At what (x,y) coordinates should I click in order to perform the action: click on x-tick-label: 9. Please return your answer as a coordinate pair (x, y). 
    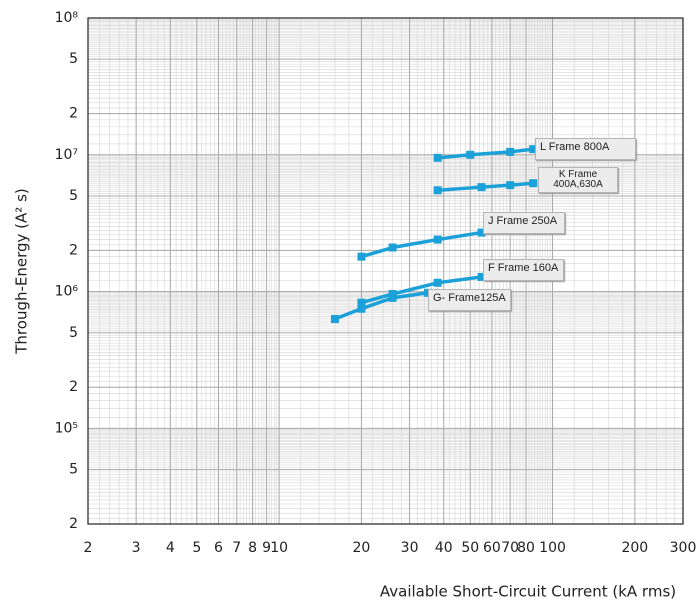
    Looking at the image, I should click on (266, 548).